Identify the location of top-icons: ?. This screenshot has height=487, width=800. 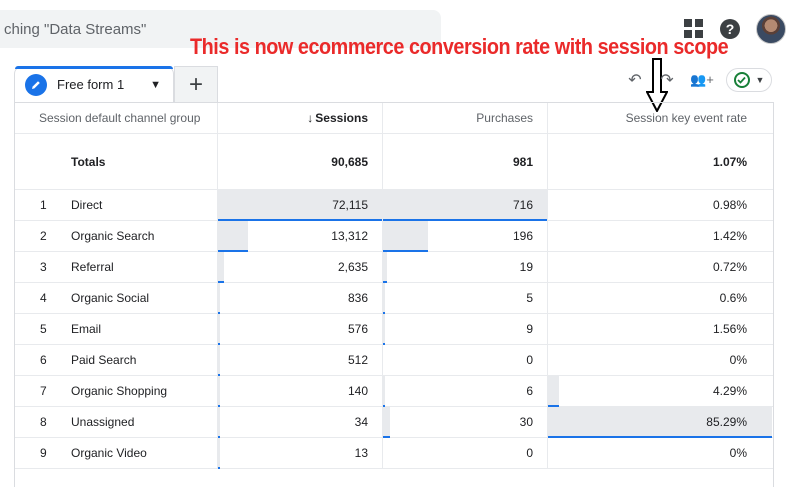
(735, 29).